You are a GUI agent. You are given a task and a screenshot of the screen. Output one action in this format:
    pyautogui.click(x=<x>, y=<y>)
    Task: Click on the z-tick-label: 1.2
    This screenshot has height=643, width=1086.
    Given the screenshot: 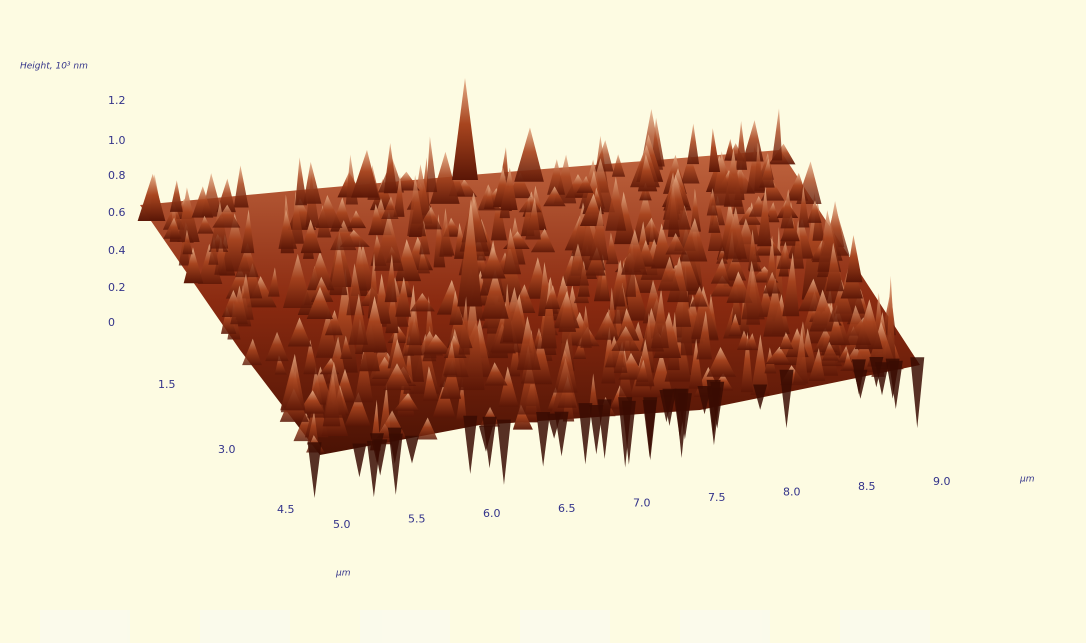 What is the action you would take?
    pyautogui.click(x=117, y=100)
    